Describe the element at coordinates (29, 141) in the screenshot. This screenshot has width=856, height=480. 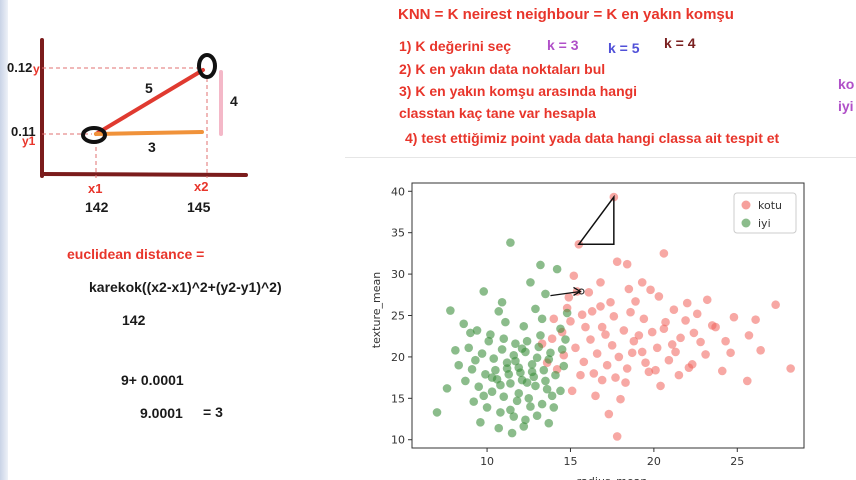
I see `sketch-y1-mark: y1` at that location.